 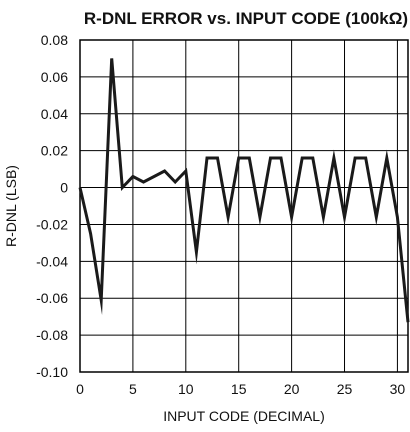 I want to click on y-tick-label: 0.06, so click(x=54, y=77).